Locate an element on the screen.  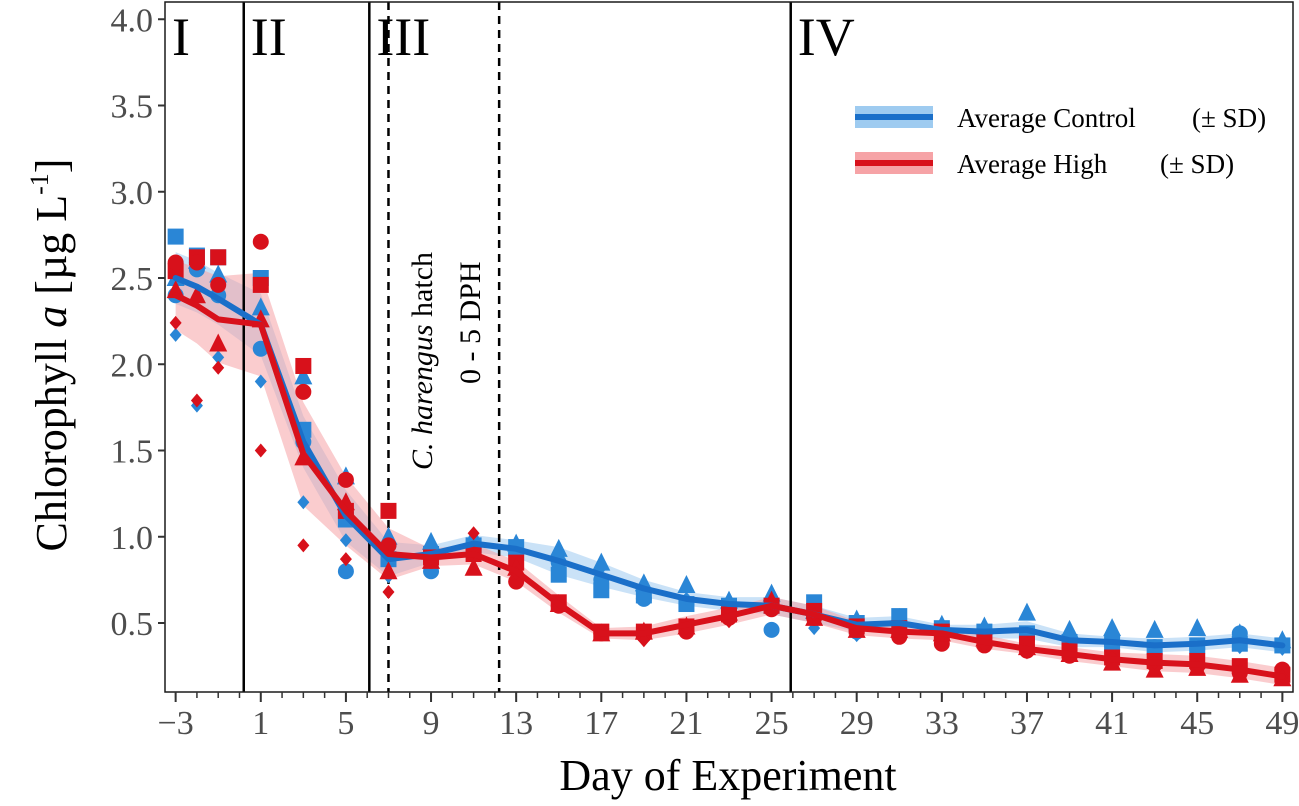
y-tick-label: 4.0 is located at coordinates (132, 20).